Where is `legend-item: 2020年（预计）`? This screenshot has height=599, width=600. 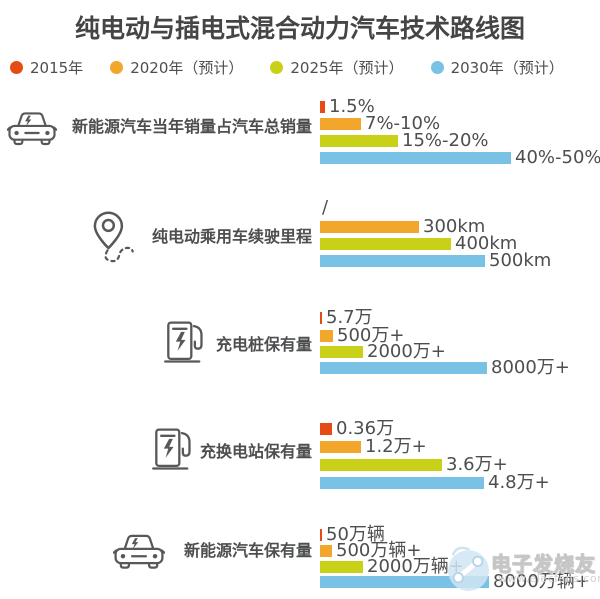 legend-item: 2020年（预计） is located at coordinates (176, 67).